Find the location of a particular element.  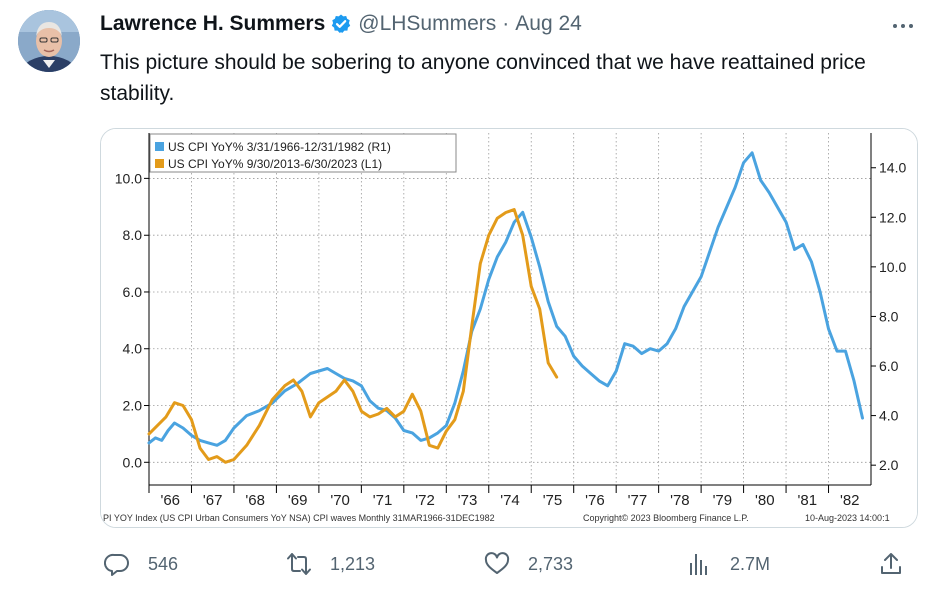

verified-badge-icon is located at coordinates (341, 24).